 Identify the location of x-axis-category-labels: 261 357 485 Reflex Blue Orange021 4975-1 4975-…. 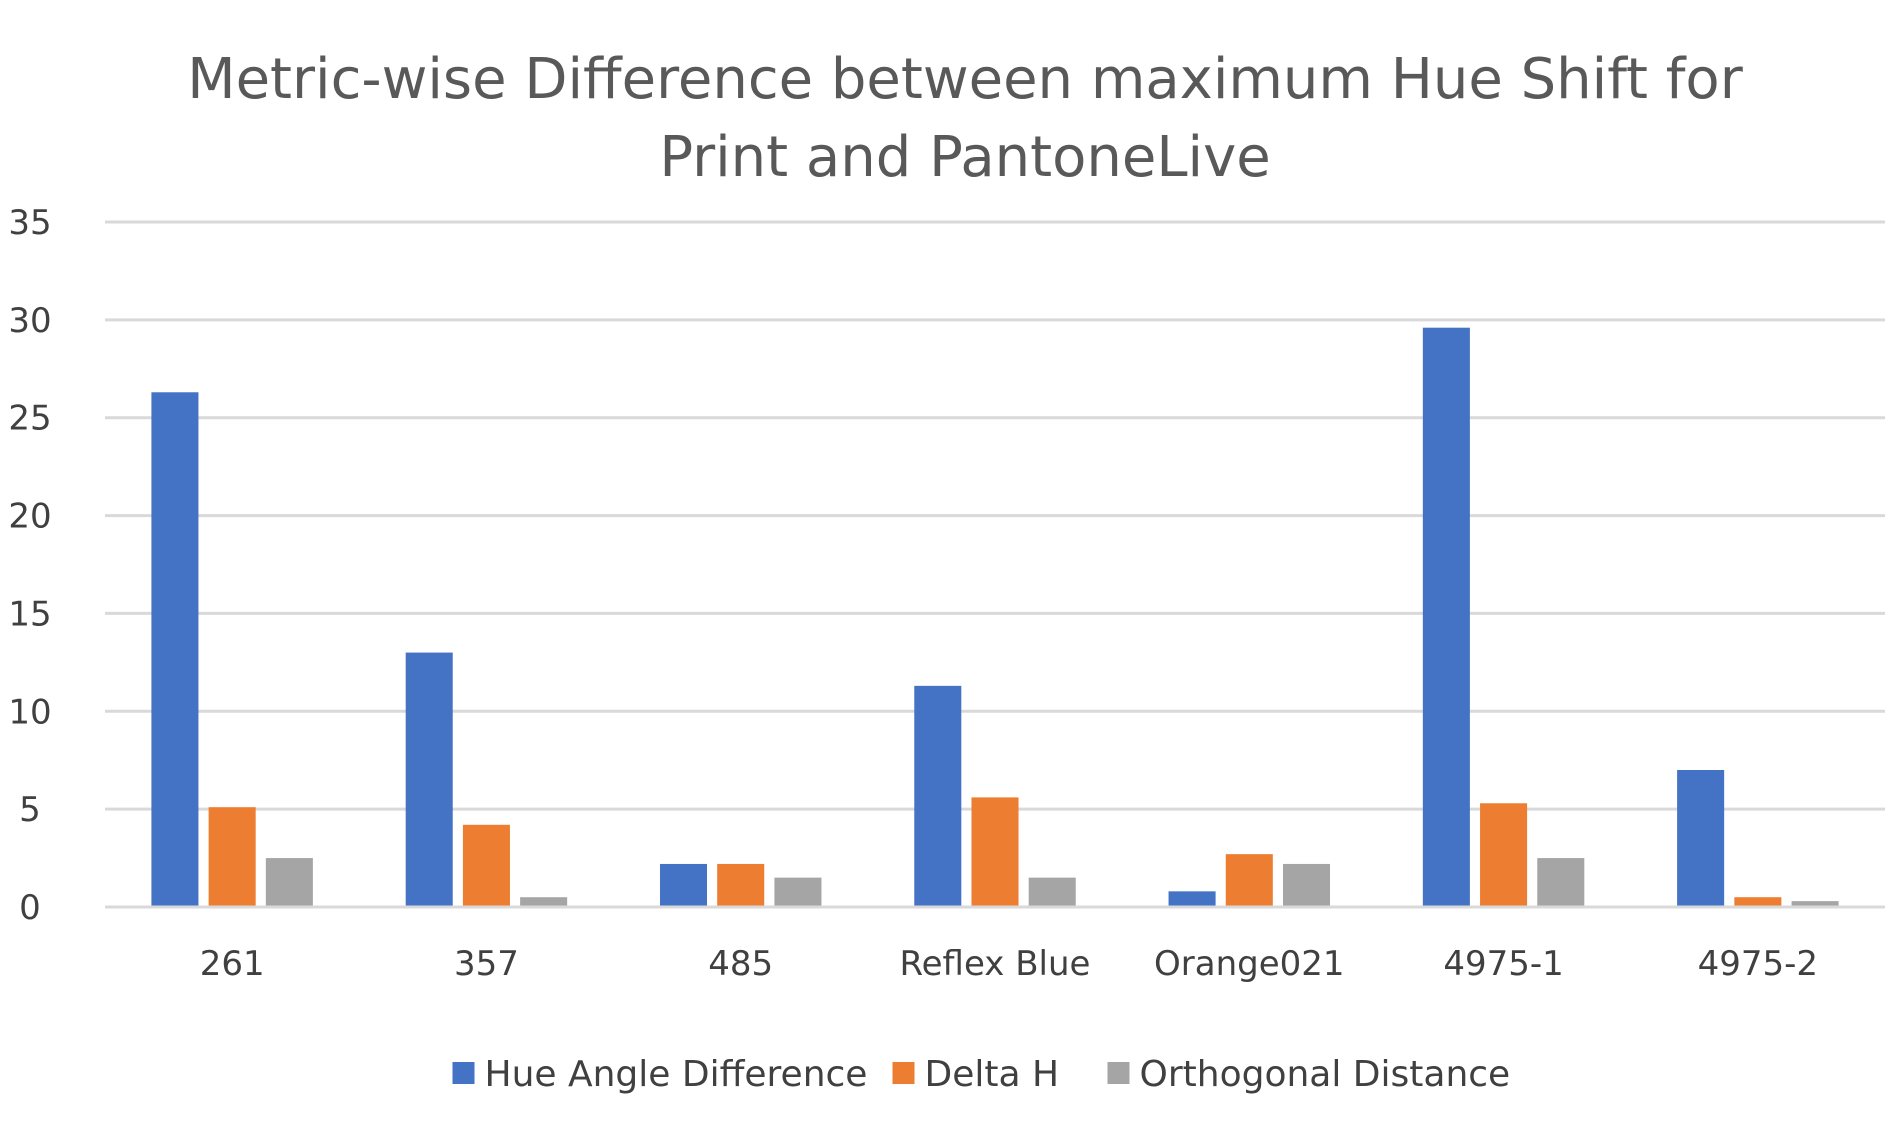
(1009, 964).